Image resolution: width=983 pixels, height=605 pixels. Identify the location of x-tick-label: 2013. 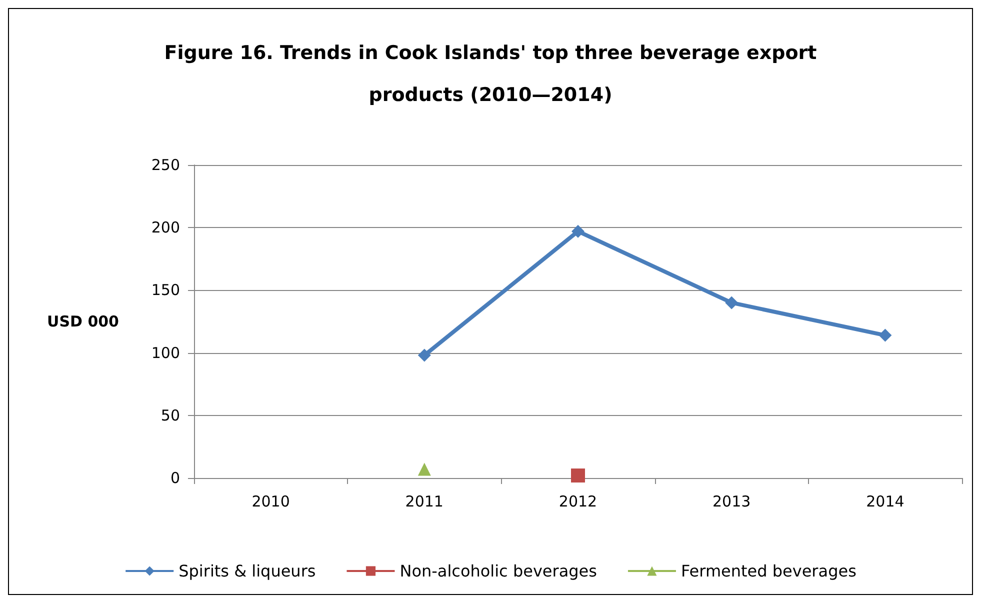
(731, 501).